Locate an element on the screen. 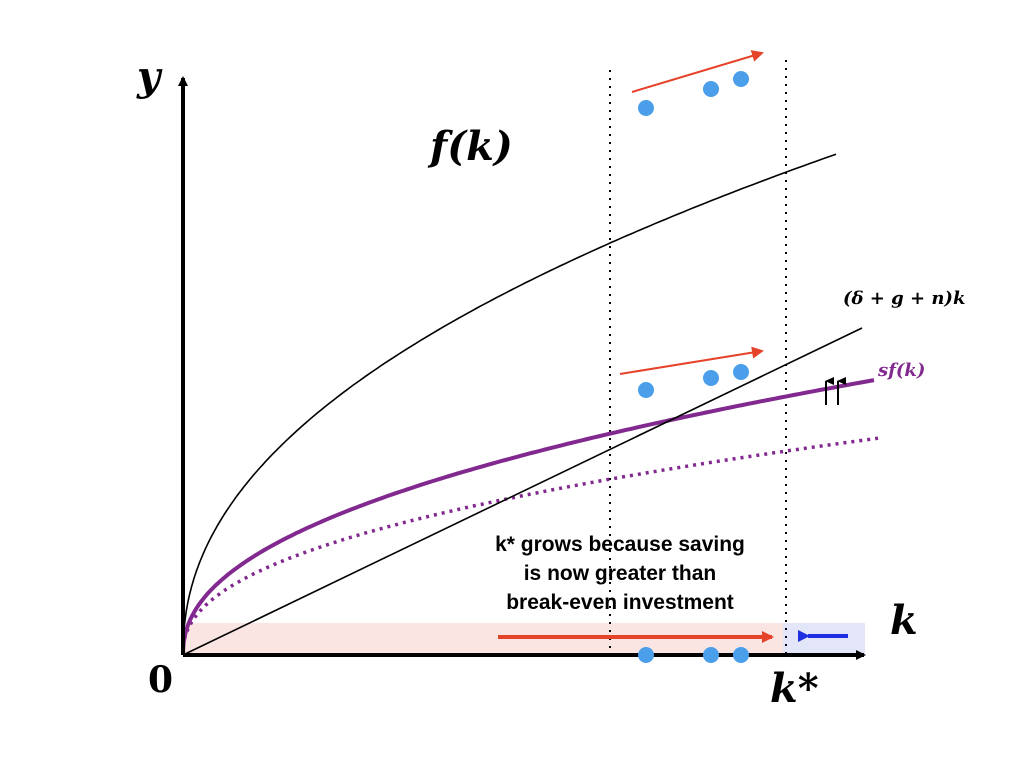 The width and height of the screenshot is (1024, 768). origin-label: 0 is located at coordinates (160, 680).